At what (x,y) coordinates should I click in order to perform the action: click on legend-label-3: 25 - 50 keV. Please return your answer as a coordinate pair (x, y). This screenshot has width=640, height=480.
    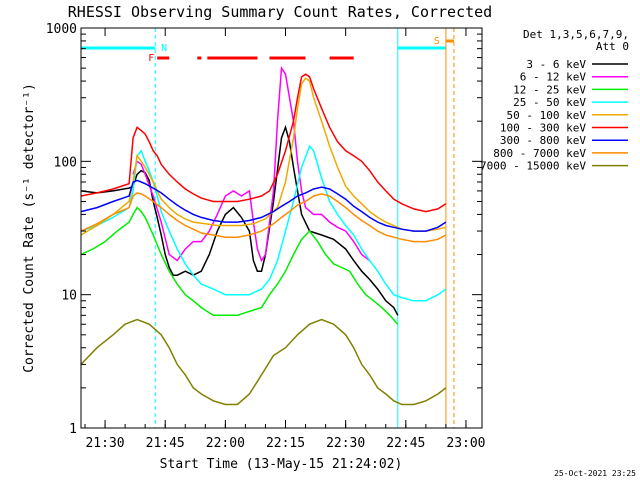
    Looking at the image, I should click on (549, 102).